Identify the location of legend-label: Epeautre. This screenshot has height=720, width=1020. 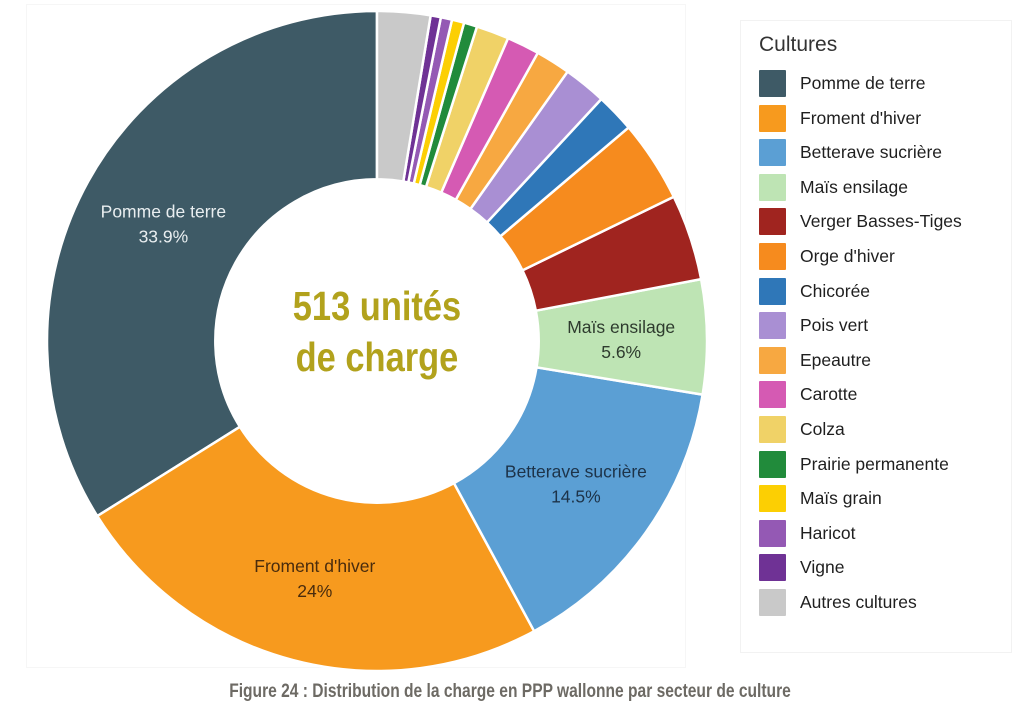
(836, 359).